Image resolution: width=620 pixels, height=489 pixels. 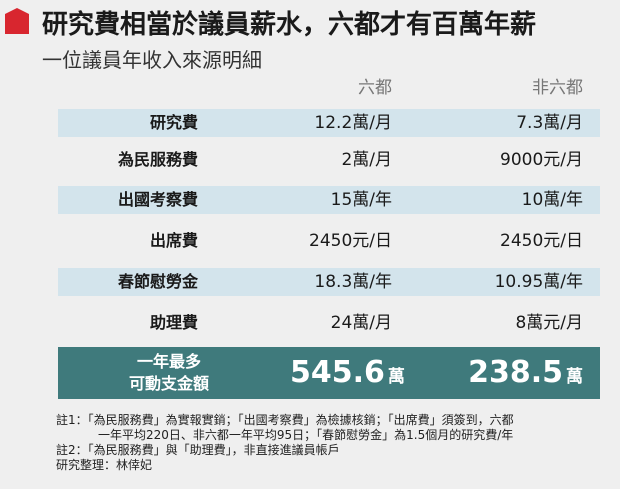 What do you see at coordinates (549, 323) in the screenshot?
I see `non-six-city-value: 8萬元/月` at bounding box center [549, 323].